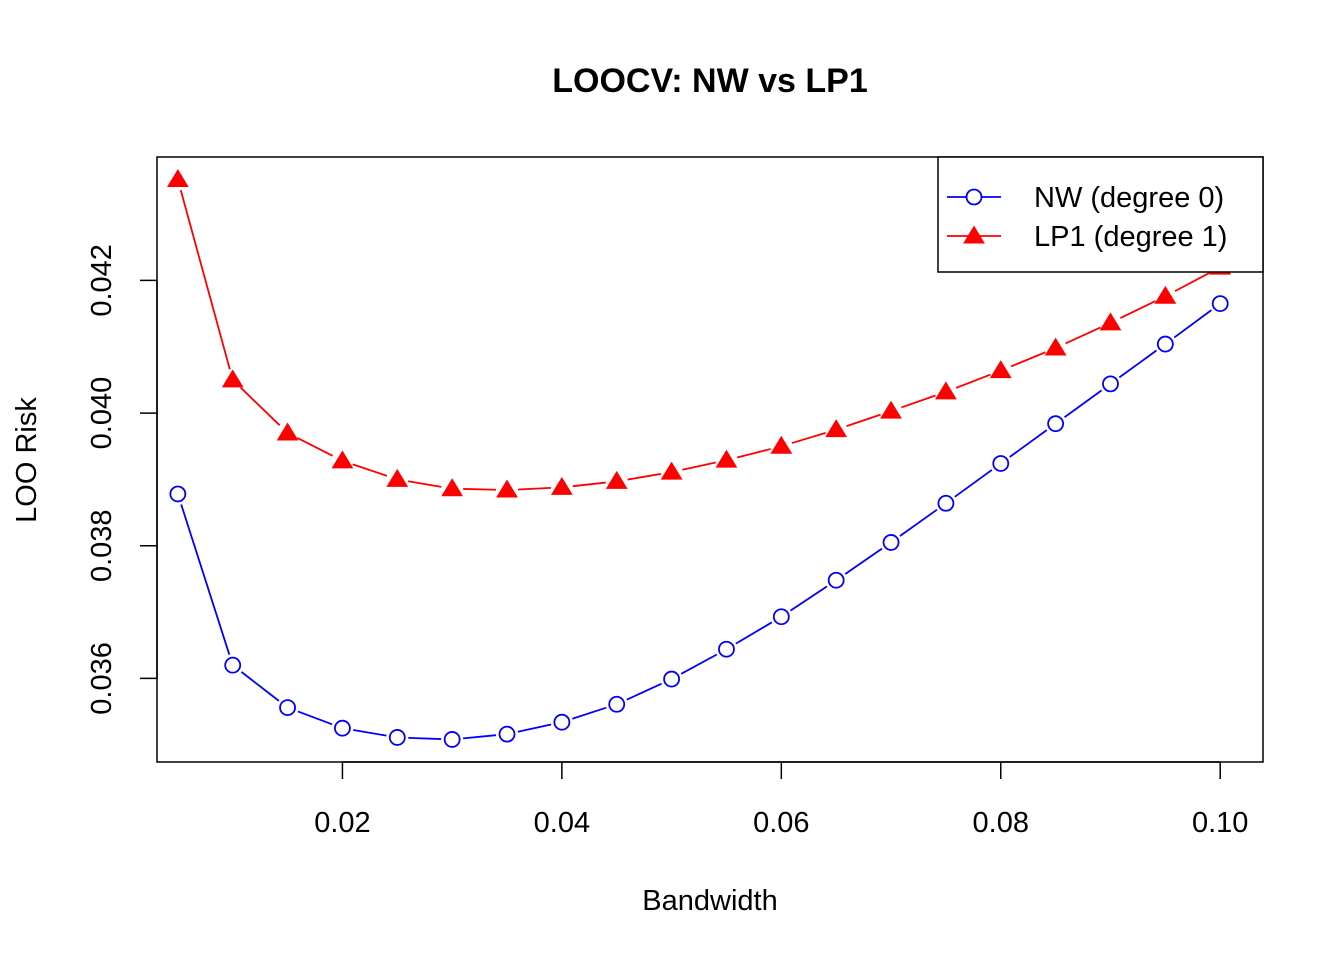 The height and width of the screenshot is (960, 1344). I want to click on legend-label: NW (degree 0), so click(1129, 198).